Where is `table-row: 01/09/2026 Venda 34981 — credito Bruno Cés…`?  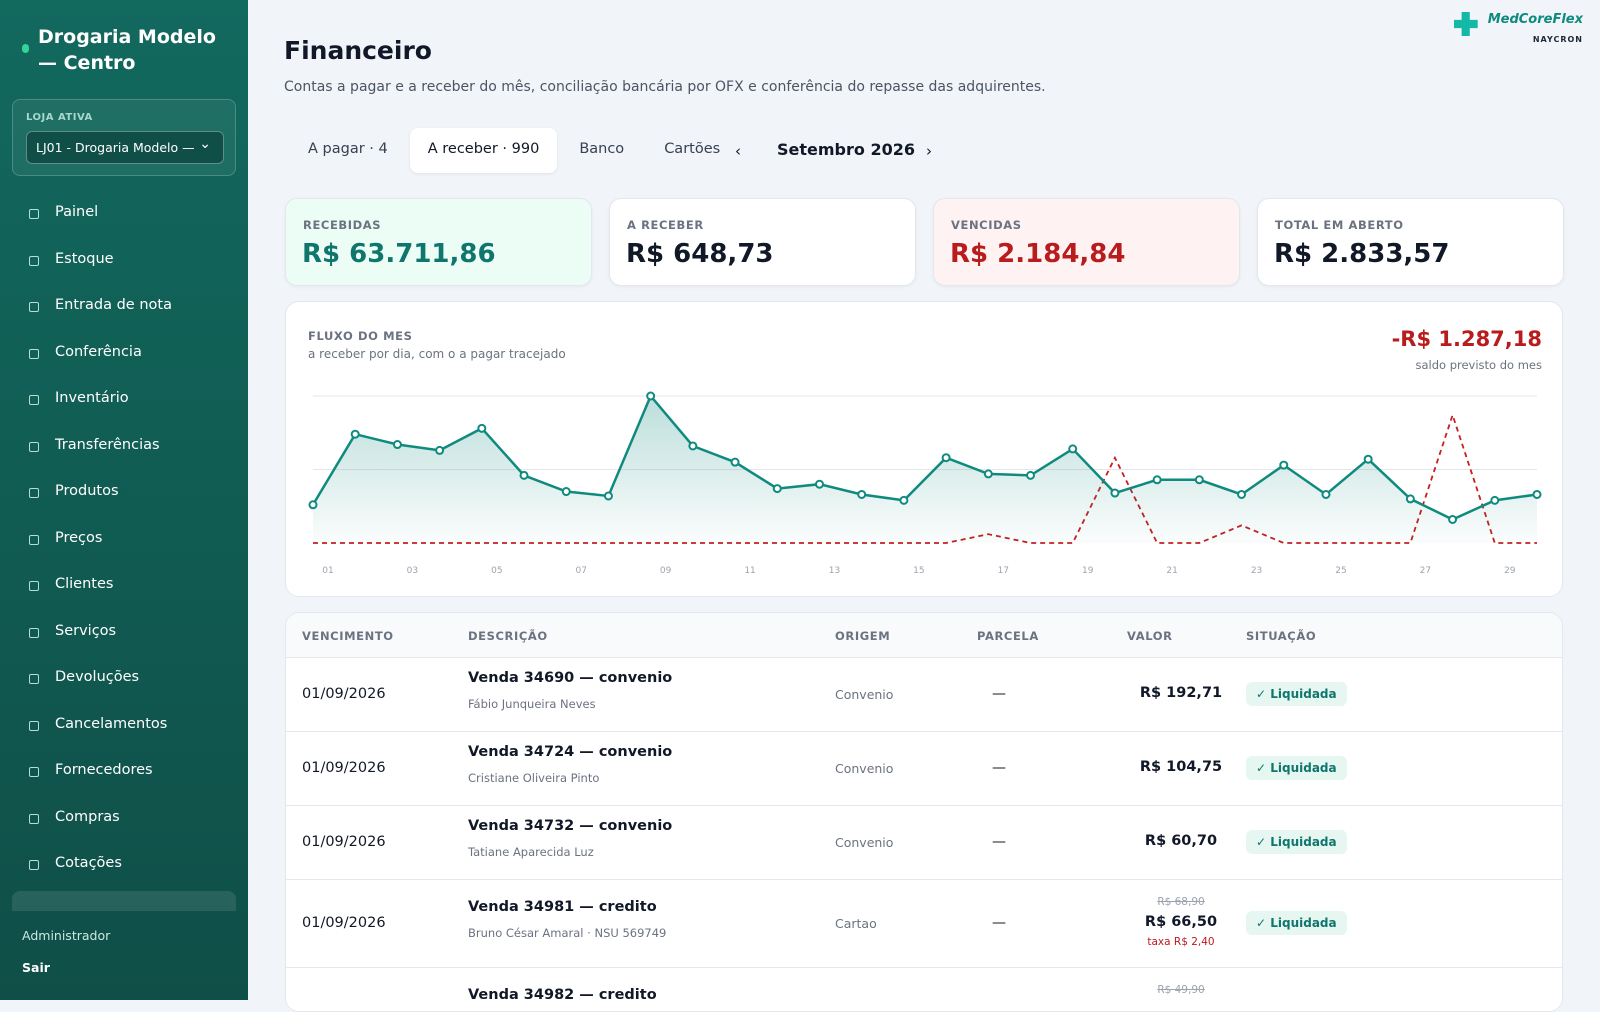 table-row: 01/09/2026 Venda 34981 — credito Bruno Cés… is located at coordinates (924, 924).